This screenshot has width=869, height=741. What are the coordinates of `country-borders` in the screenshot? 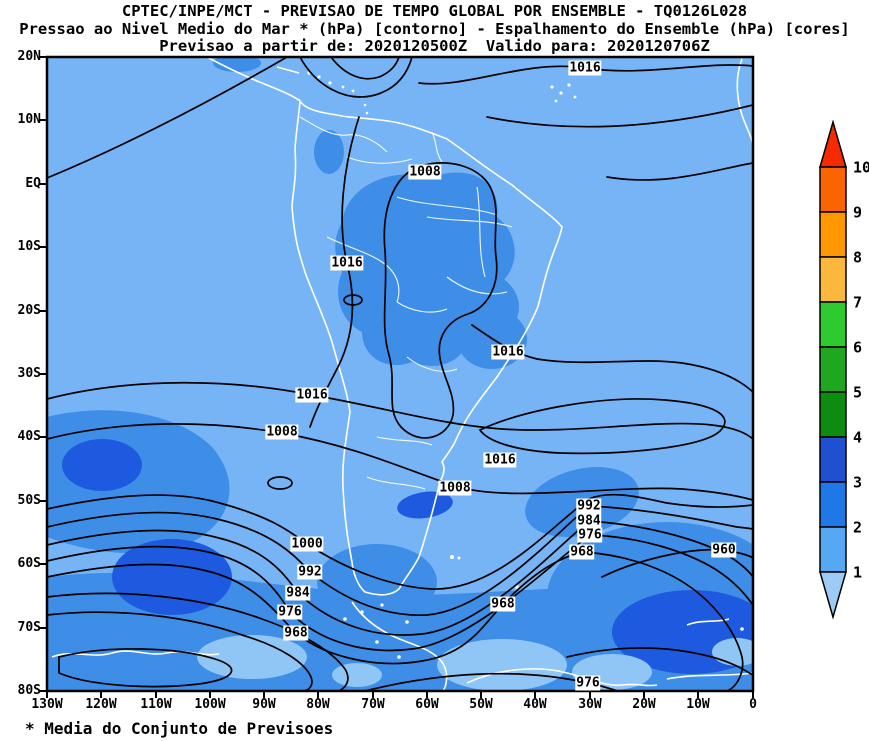 It's located at (406, 303).